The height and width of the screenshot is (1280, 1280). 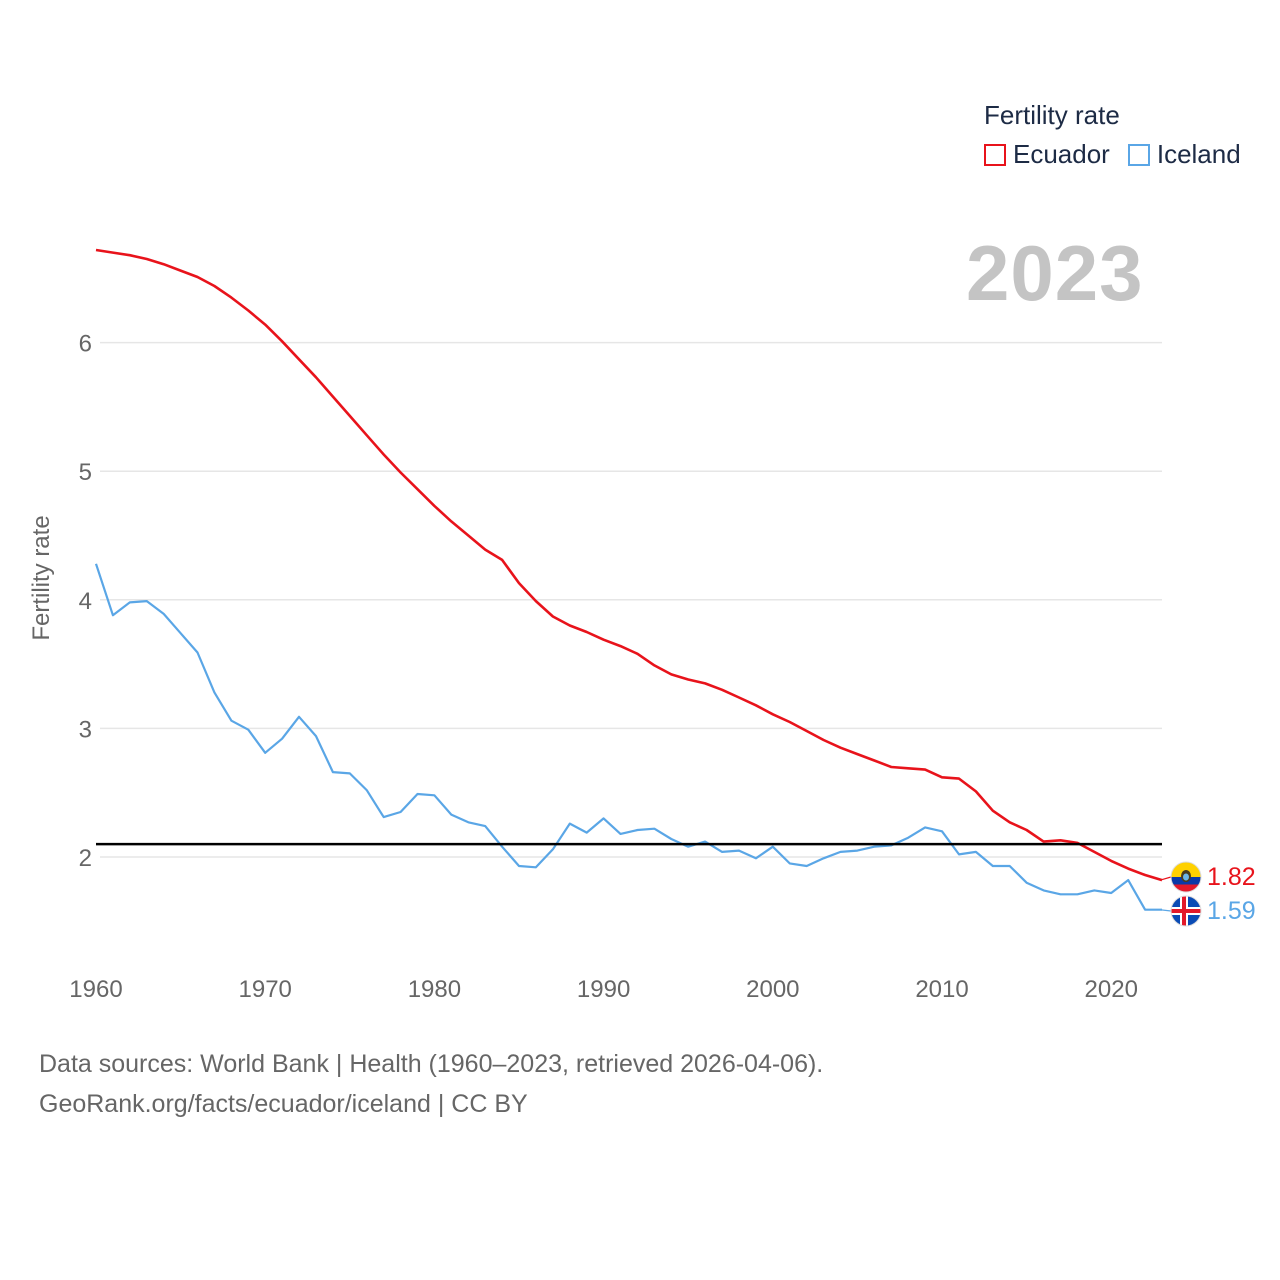 I want to click on y-tick-label-6: 6, so click(x=85, y=344).